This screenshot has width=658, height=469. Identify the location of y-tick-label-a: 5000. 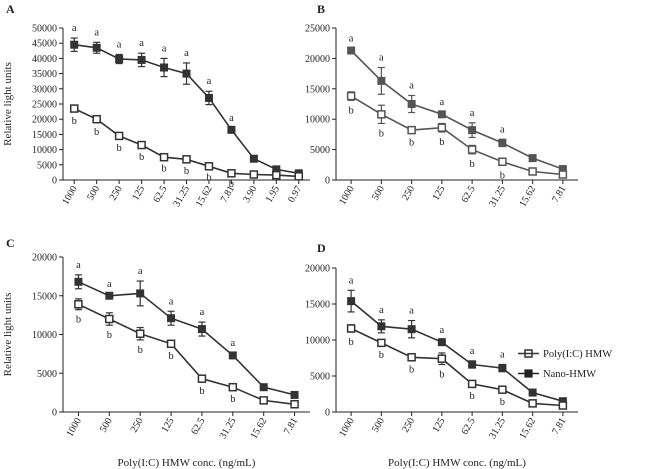
(47, 165).